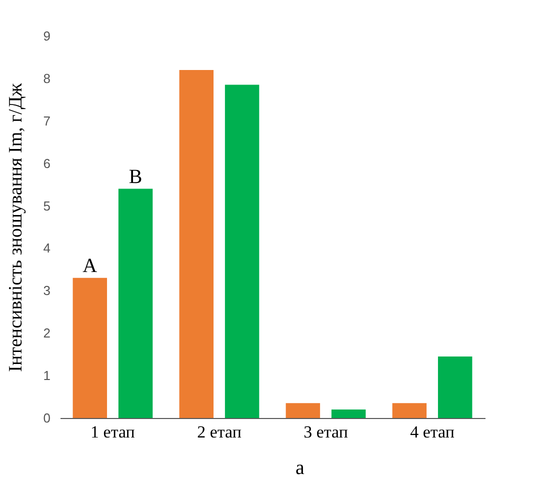  Describe the element at coordinates (46, 163) in the screenshot. I see `y-tick-label: 6` at that location.